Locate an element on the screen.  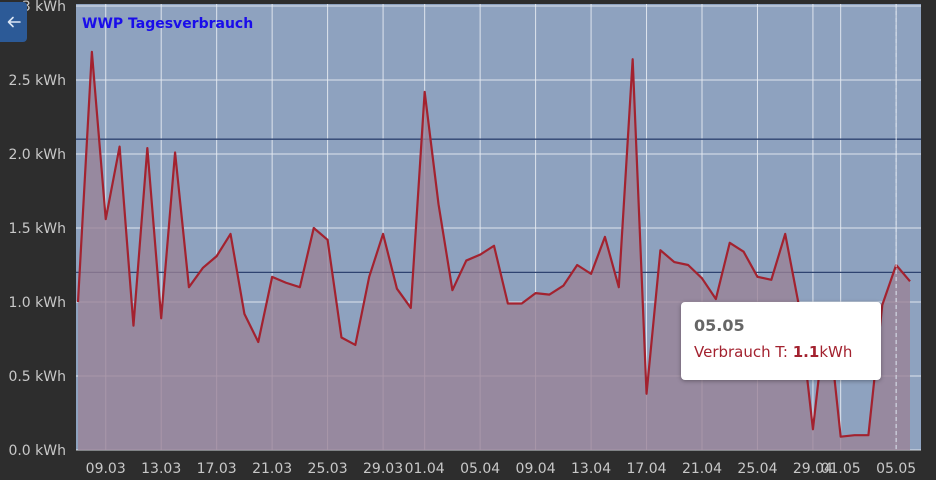
back-button is located at coordinates (13, 22).